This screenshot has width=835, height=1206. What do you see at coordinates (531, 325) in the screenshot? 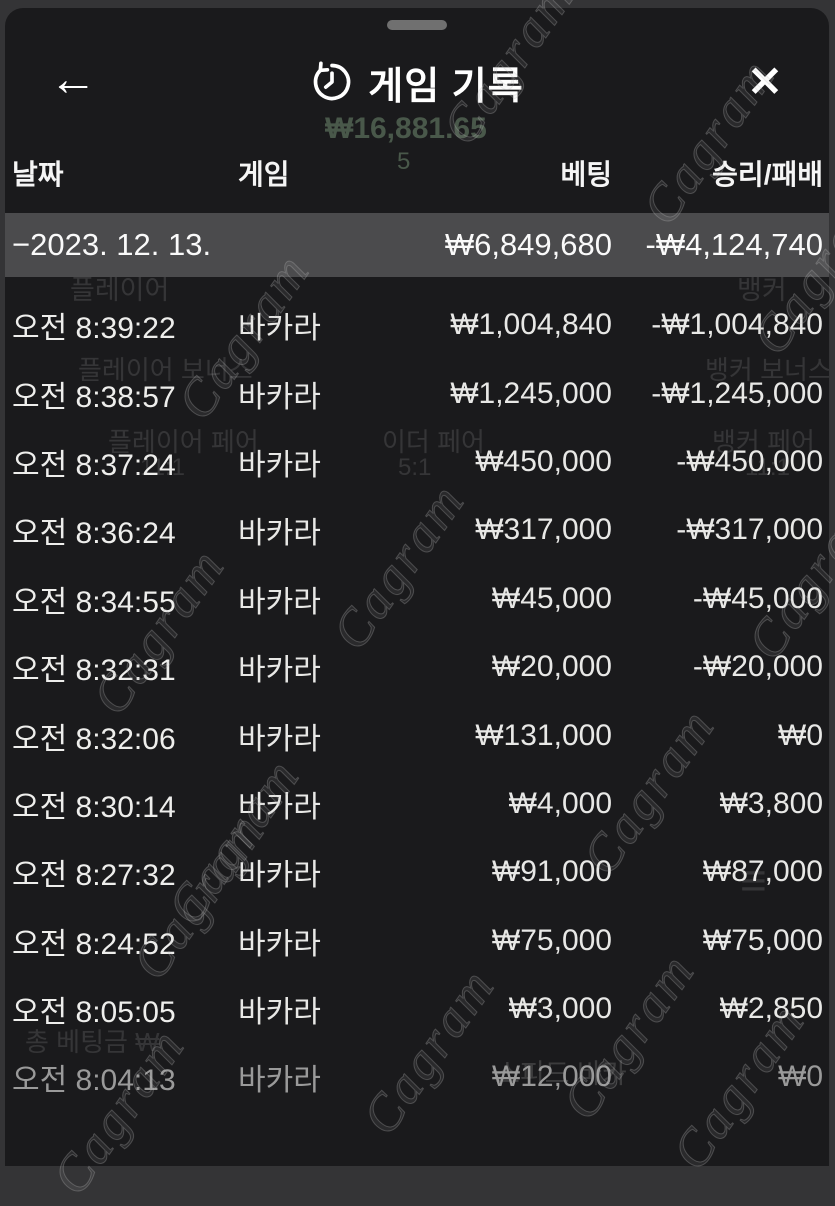
I see `row-bet: ₩1,004,840` at bounding box center [531, 325].